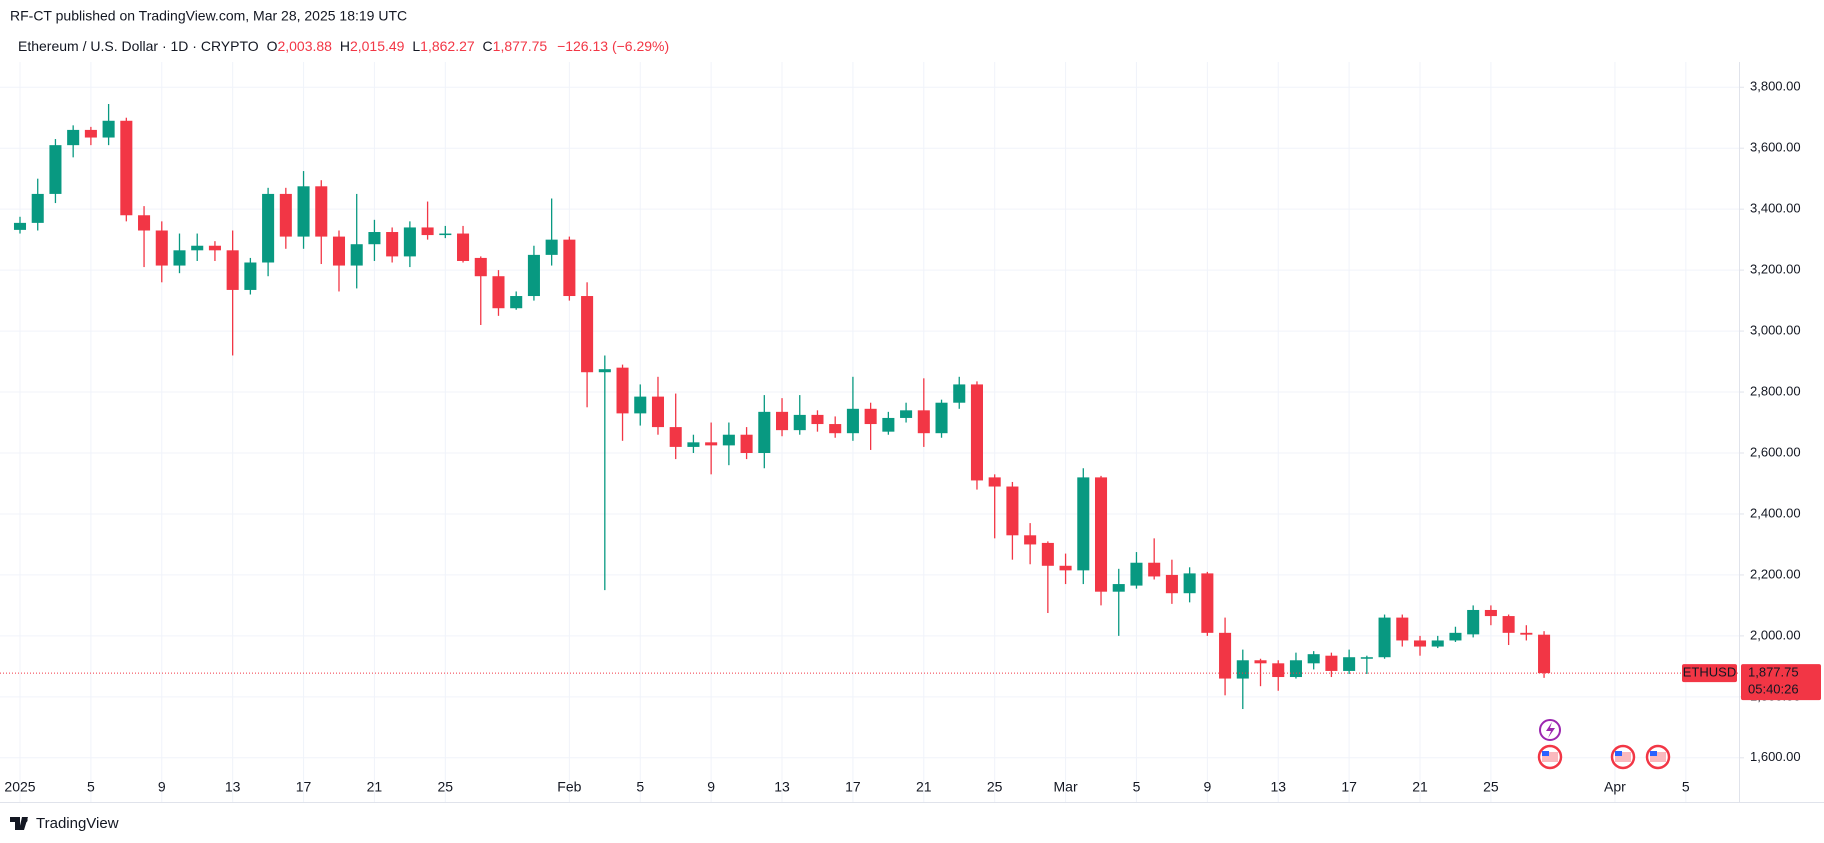 Image resolution: width=1824 pixels, height=843 pixels. What do you see at coordinates (447, 46) in the screenshot?
I see `ohlc-value: 1,862.27` at bounding box center [447, 46].